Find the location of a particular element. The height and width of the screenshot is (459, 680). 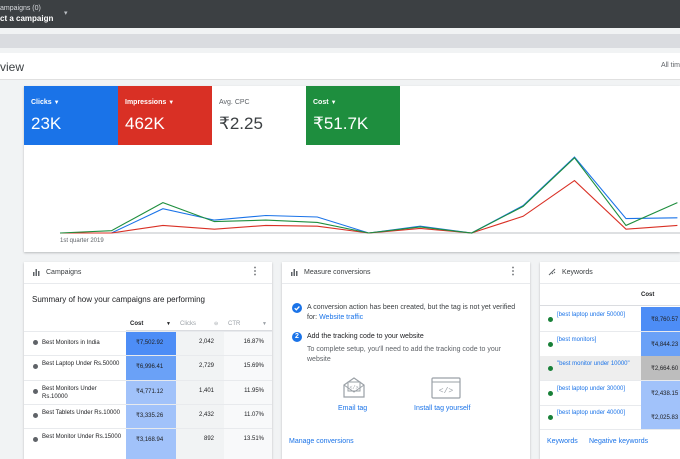

metric-value: ₹2.25 is located at coordinates (241, 123).